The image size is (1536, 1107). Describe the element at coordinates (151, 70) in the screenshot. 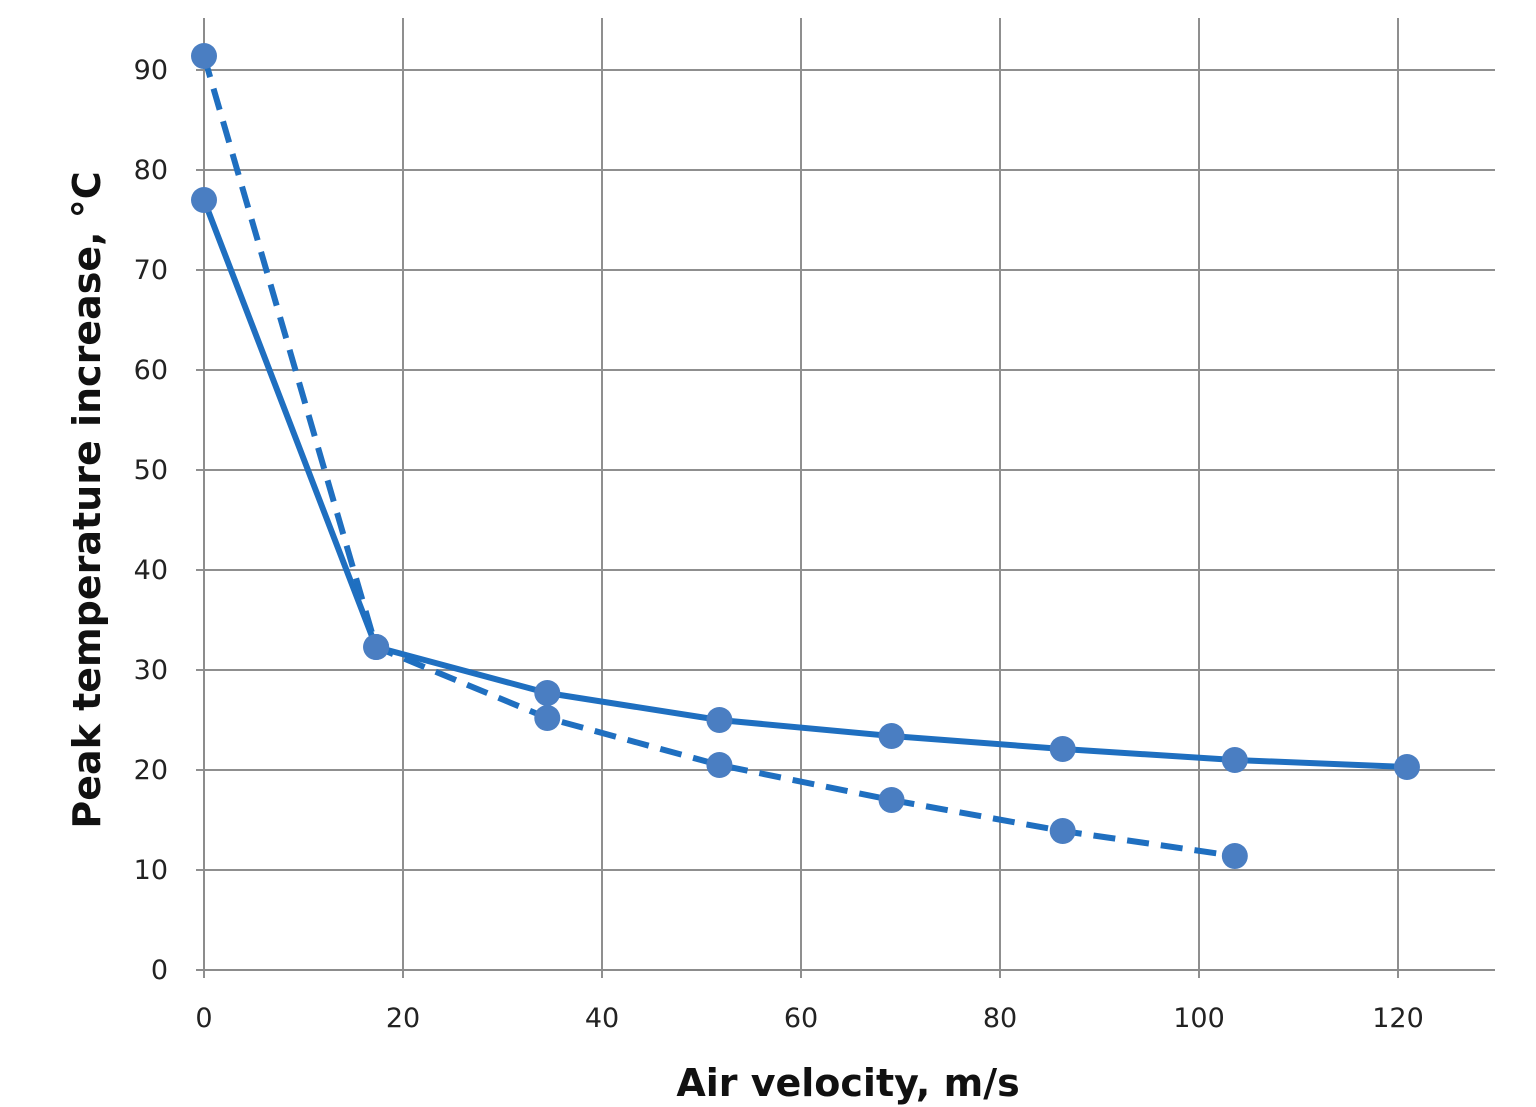

I see `y-tick-label: 90` at that location.